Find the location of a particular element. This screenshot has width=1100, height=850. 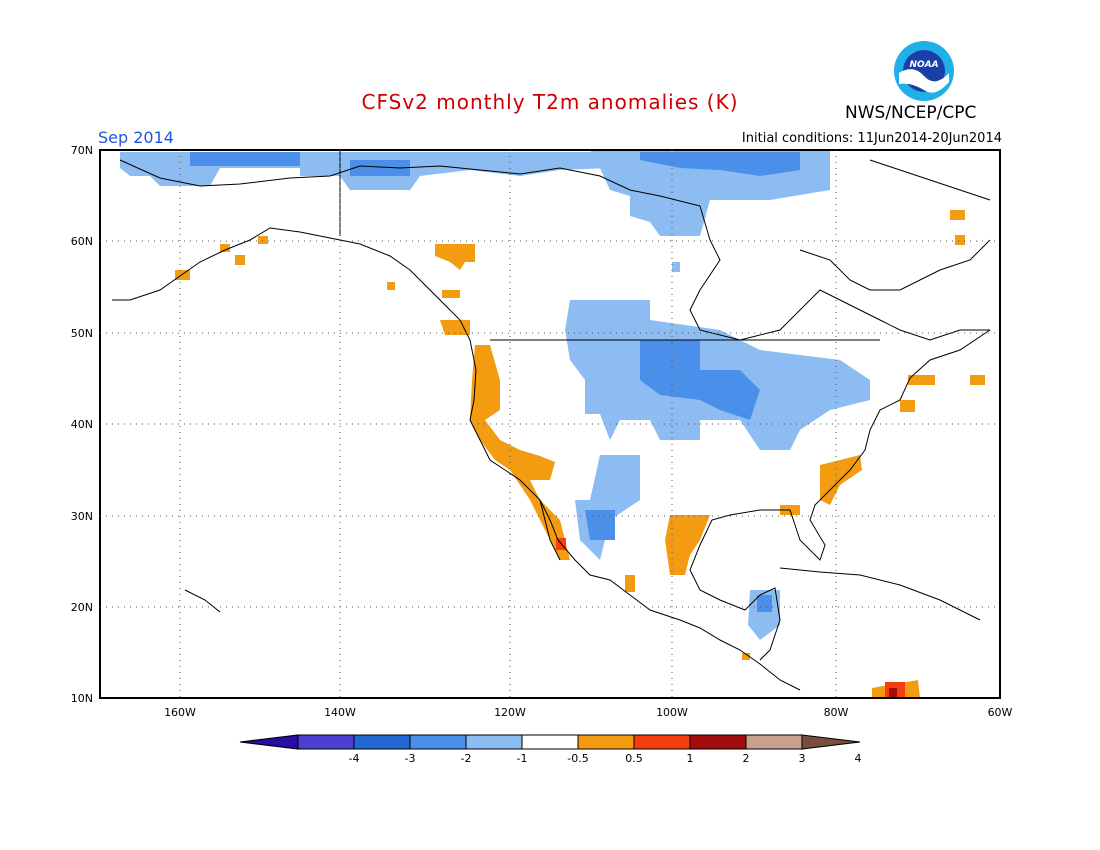

colorbar-label: 2 is located at coordinates (746, 758).